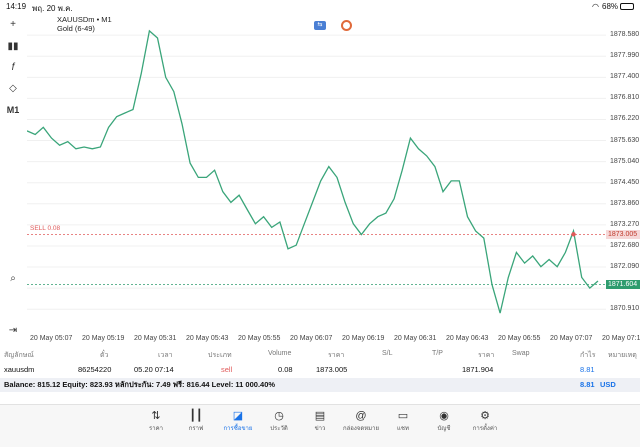 The width and height of the screenshot is (640, 447). Describe the element at coordinates (279, 416) in the screenshot. I see `history-icon: ◷` at that location.